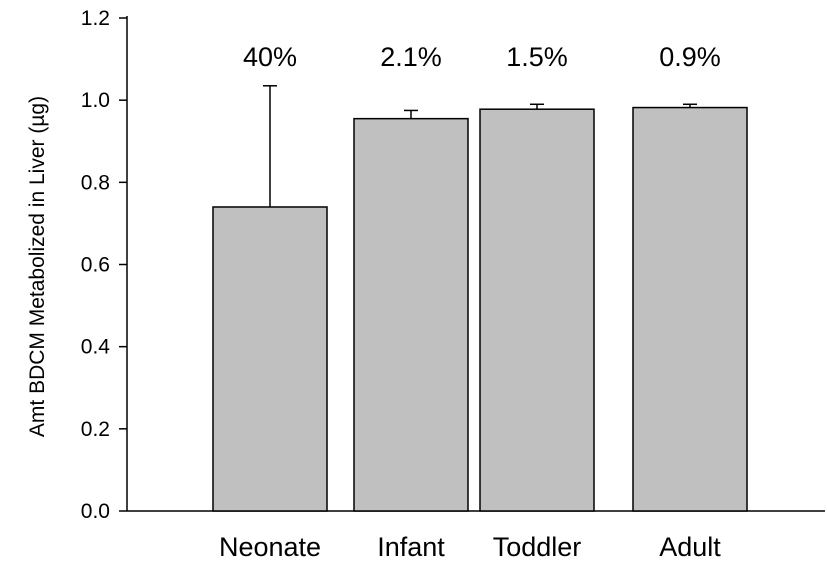 This screenshot has height=566, width=827. Describe the element at coordinates (270, 547) in the screenshot. I see `x-category-label: Neonate` at that location.